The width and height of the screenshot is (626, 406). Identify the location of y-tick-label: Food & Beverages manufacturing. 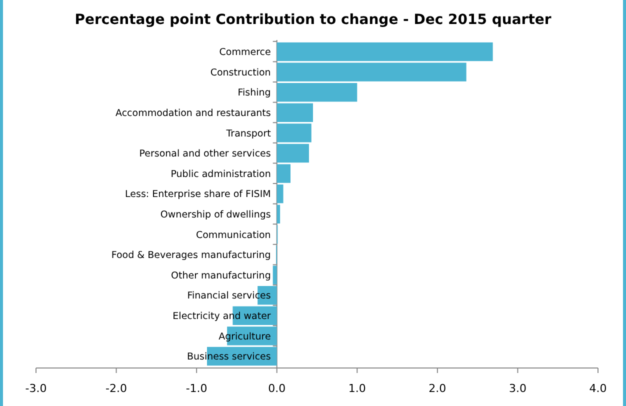
(191, 256).